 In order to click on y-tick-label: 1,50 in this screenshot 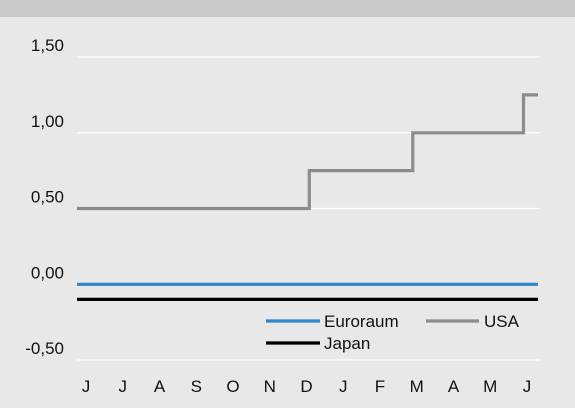, I will do `click(47, 45)`.